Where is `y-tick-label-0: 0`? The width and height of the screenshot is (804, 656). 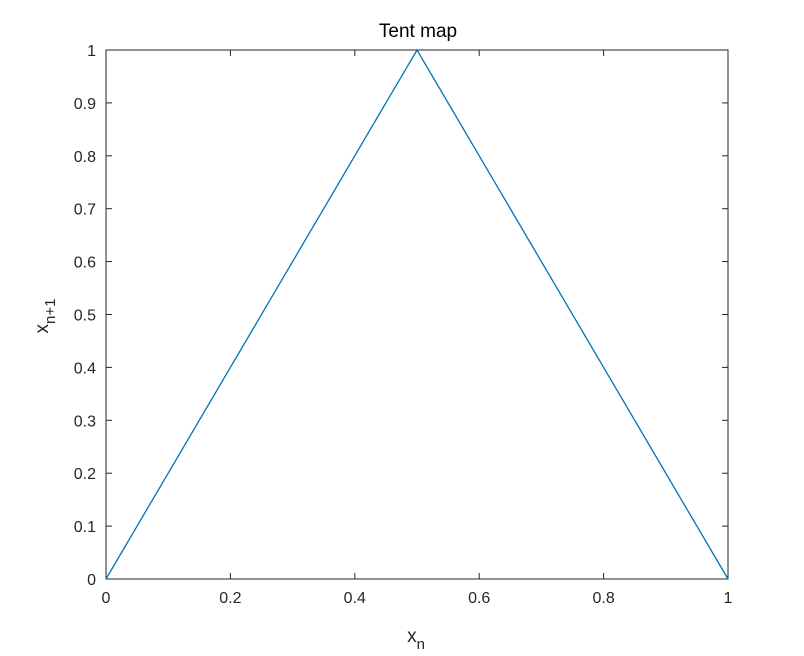 y-tick-label-0: 0 is located at coordinates (91, 580).